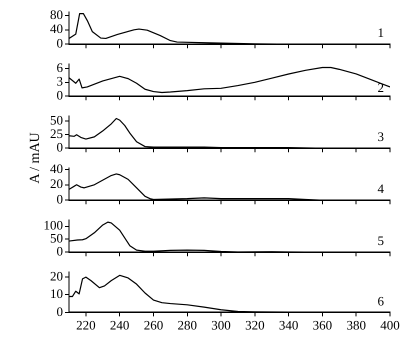 This screenshot has width=417, height=340. What do you see at coordinates (356, 325) in the screenshot?
I see `x-tick-label: 380` at bounding box center [356, 325].